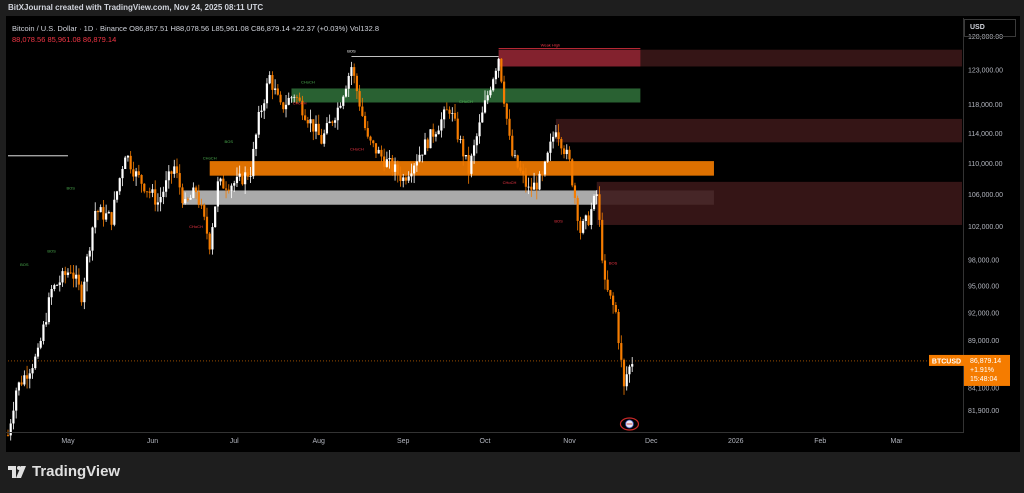  What do you see at coordinates (551, 44) in the screenshot?
I see `annotation-label: Weak High` at bounding box center [551, 44].